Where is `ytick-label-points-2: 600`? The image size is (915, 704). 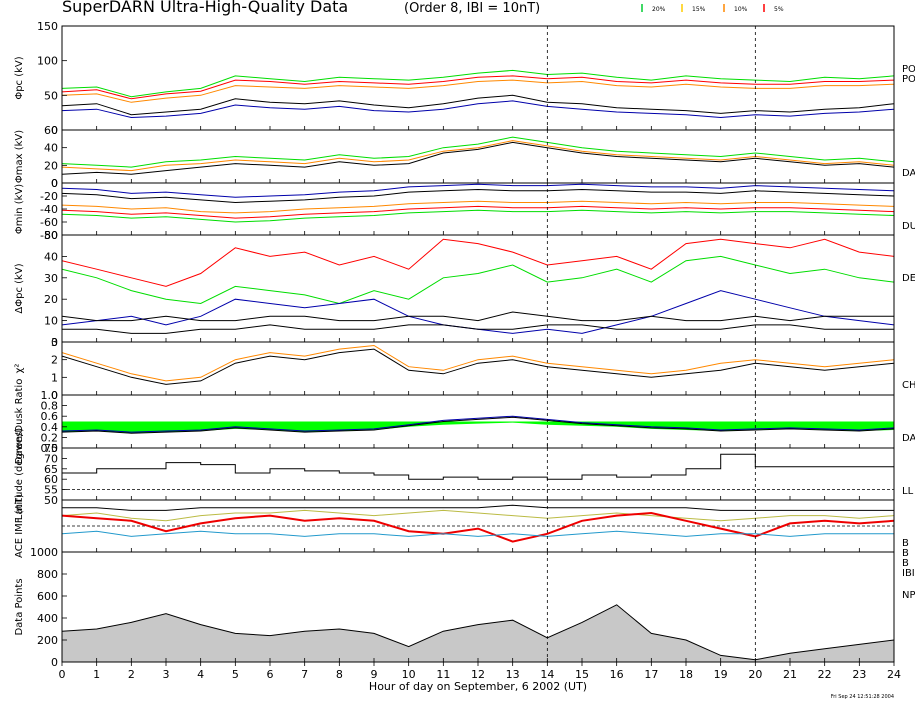 ytick-label-points-2: 600 is located at coordinates (47, 596).